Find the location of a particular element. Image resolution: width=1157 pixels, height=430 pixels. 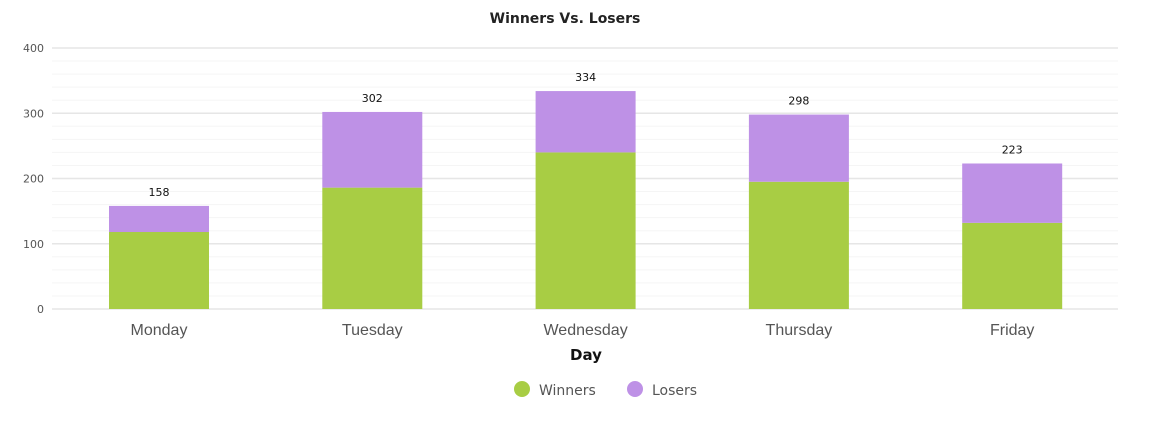

total-label: 334 is located at coordinates (585, 77).